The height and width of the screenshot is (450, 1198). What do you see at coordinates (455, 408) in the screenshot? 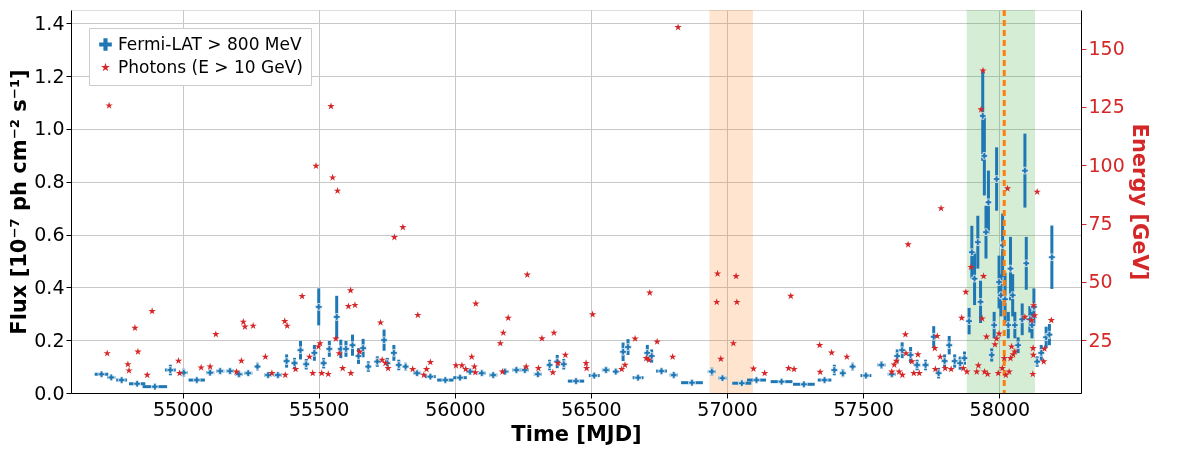
I see `x-tick-label: 56000` at bounding box center [455, 408].